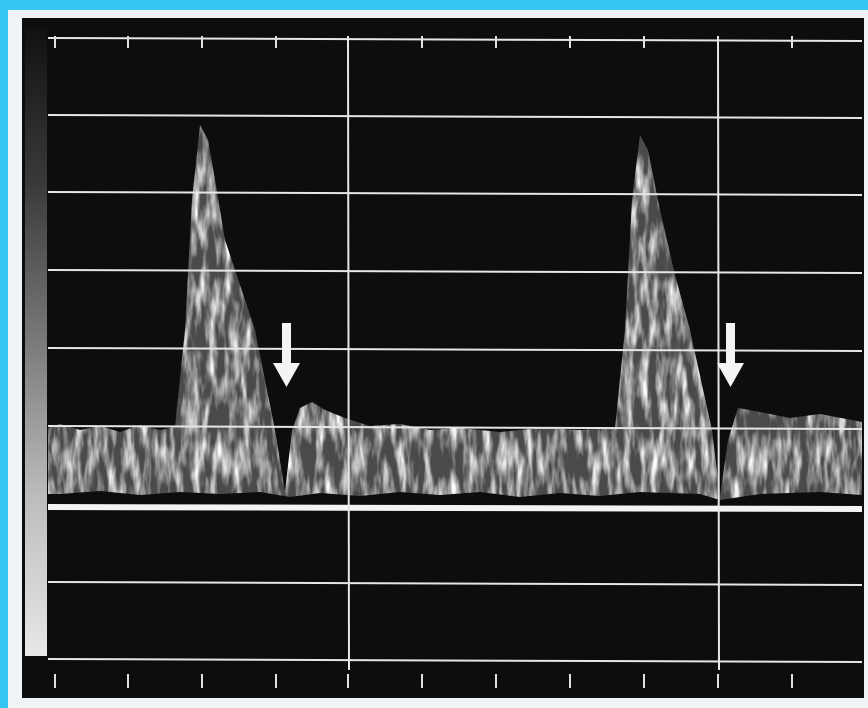  I want to click on baseline, so click(455, 508).